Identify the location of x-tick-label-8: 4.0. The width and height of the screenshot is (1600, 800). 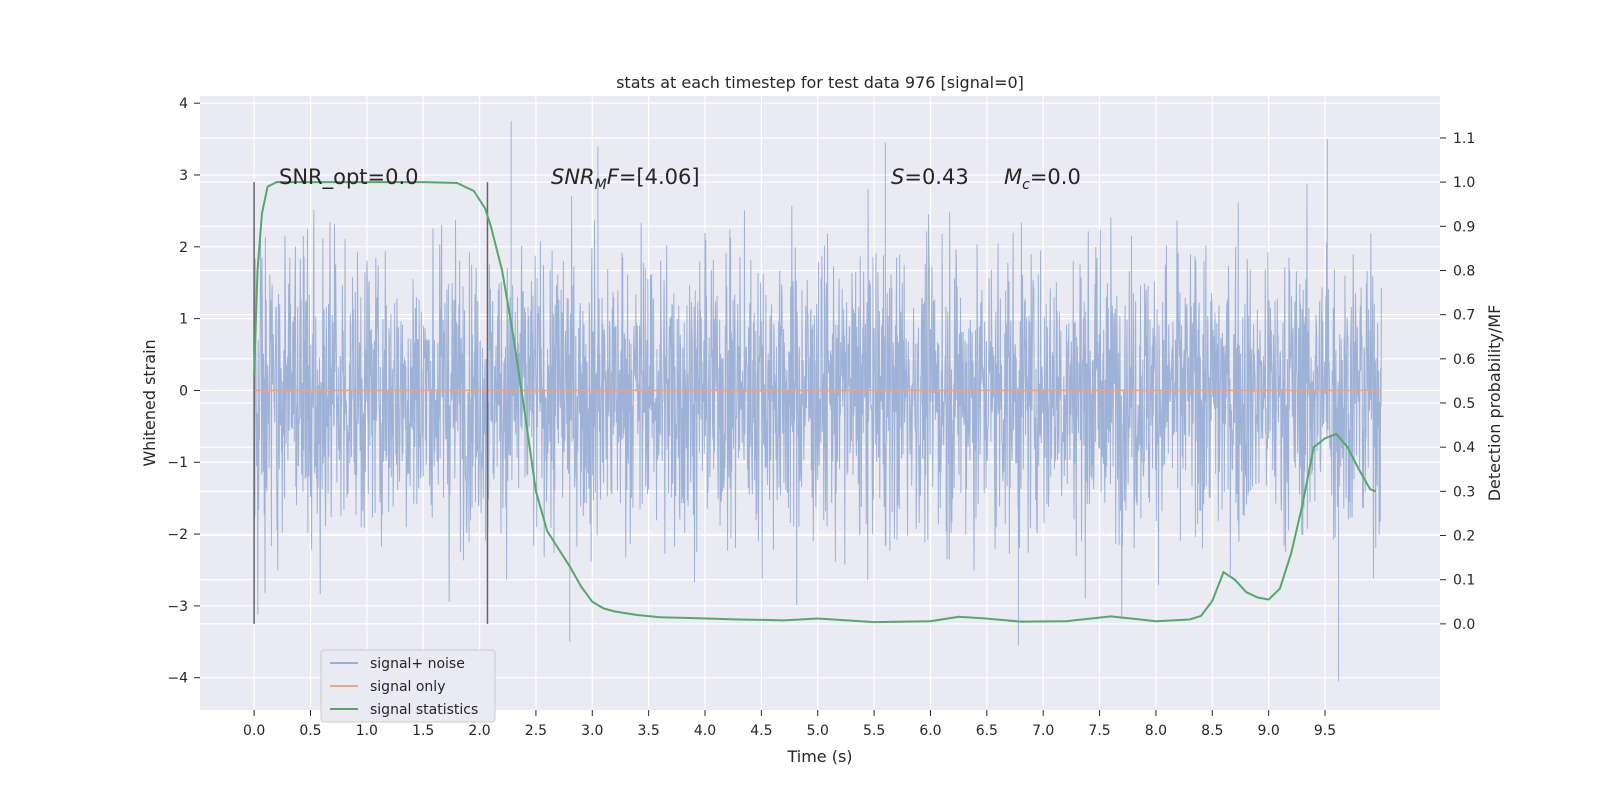
(705, 731).